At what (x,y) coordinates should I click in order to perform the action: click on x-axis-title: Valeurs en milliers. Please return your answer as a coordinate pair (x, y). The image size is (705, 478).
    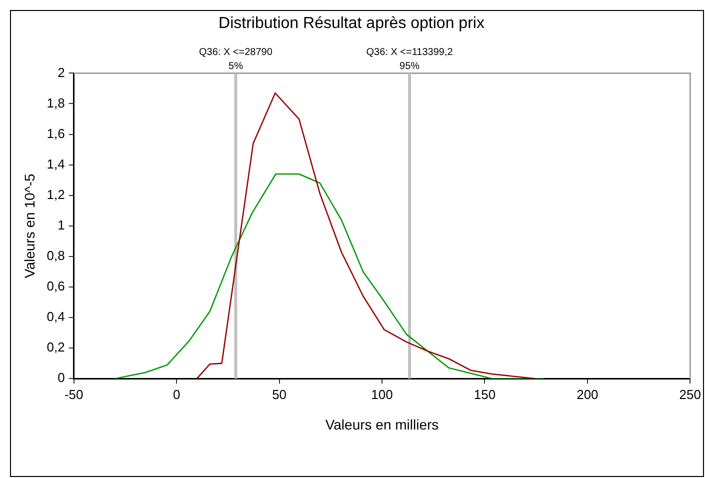
    Looking at the image, I should click on (382, 424).